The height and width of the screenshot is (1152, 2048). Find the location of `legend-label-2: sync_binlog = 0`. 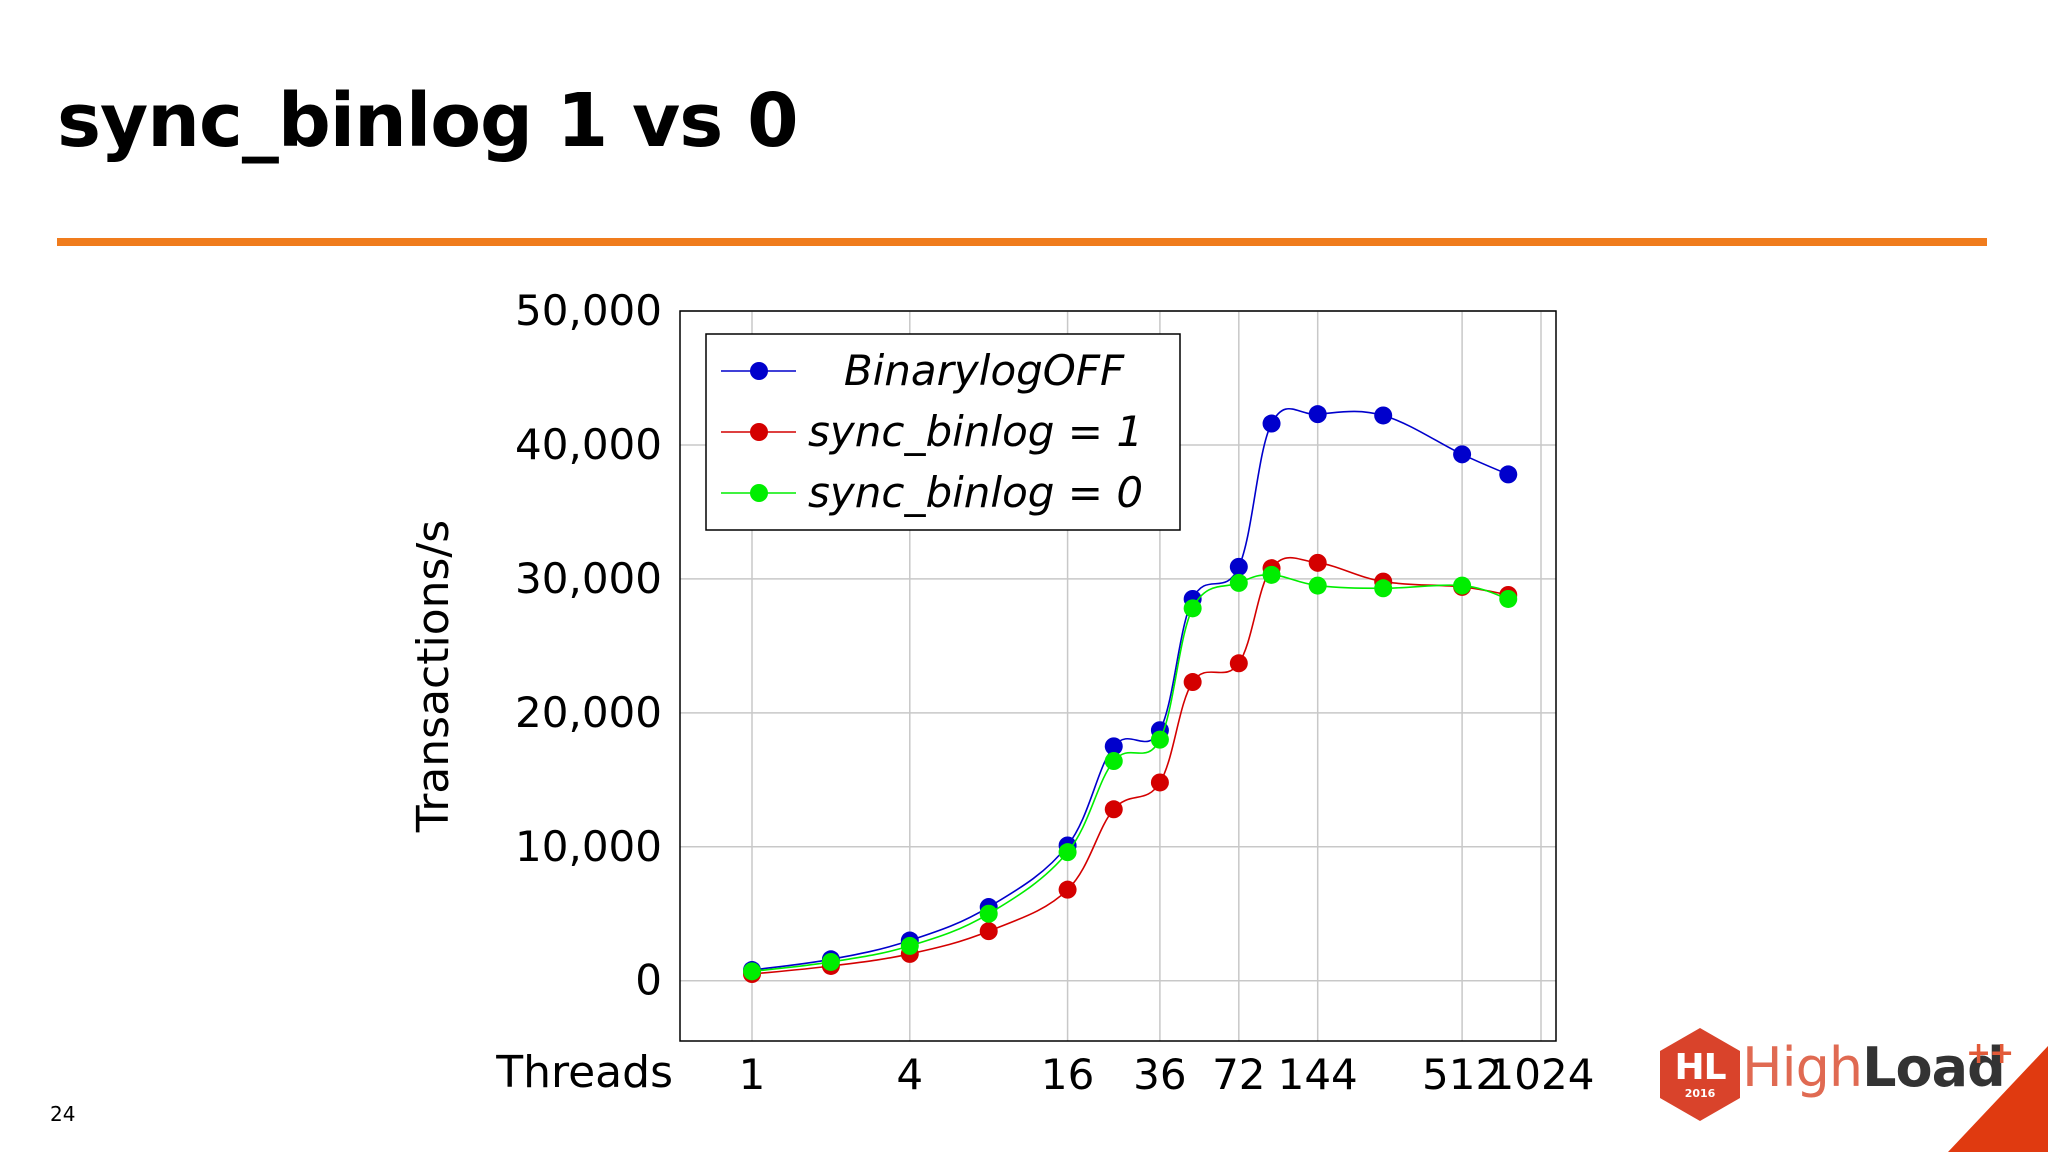

legend-label-2: sync_binlog = 0 is located at coordinates (975, 492).